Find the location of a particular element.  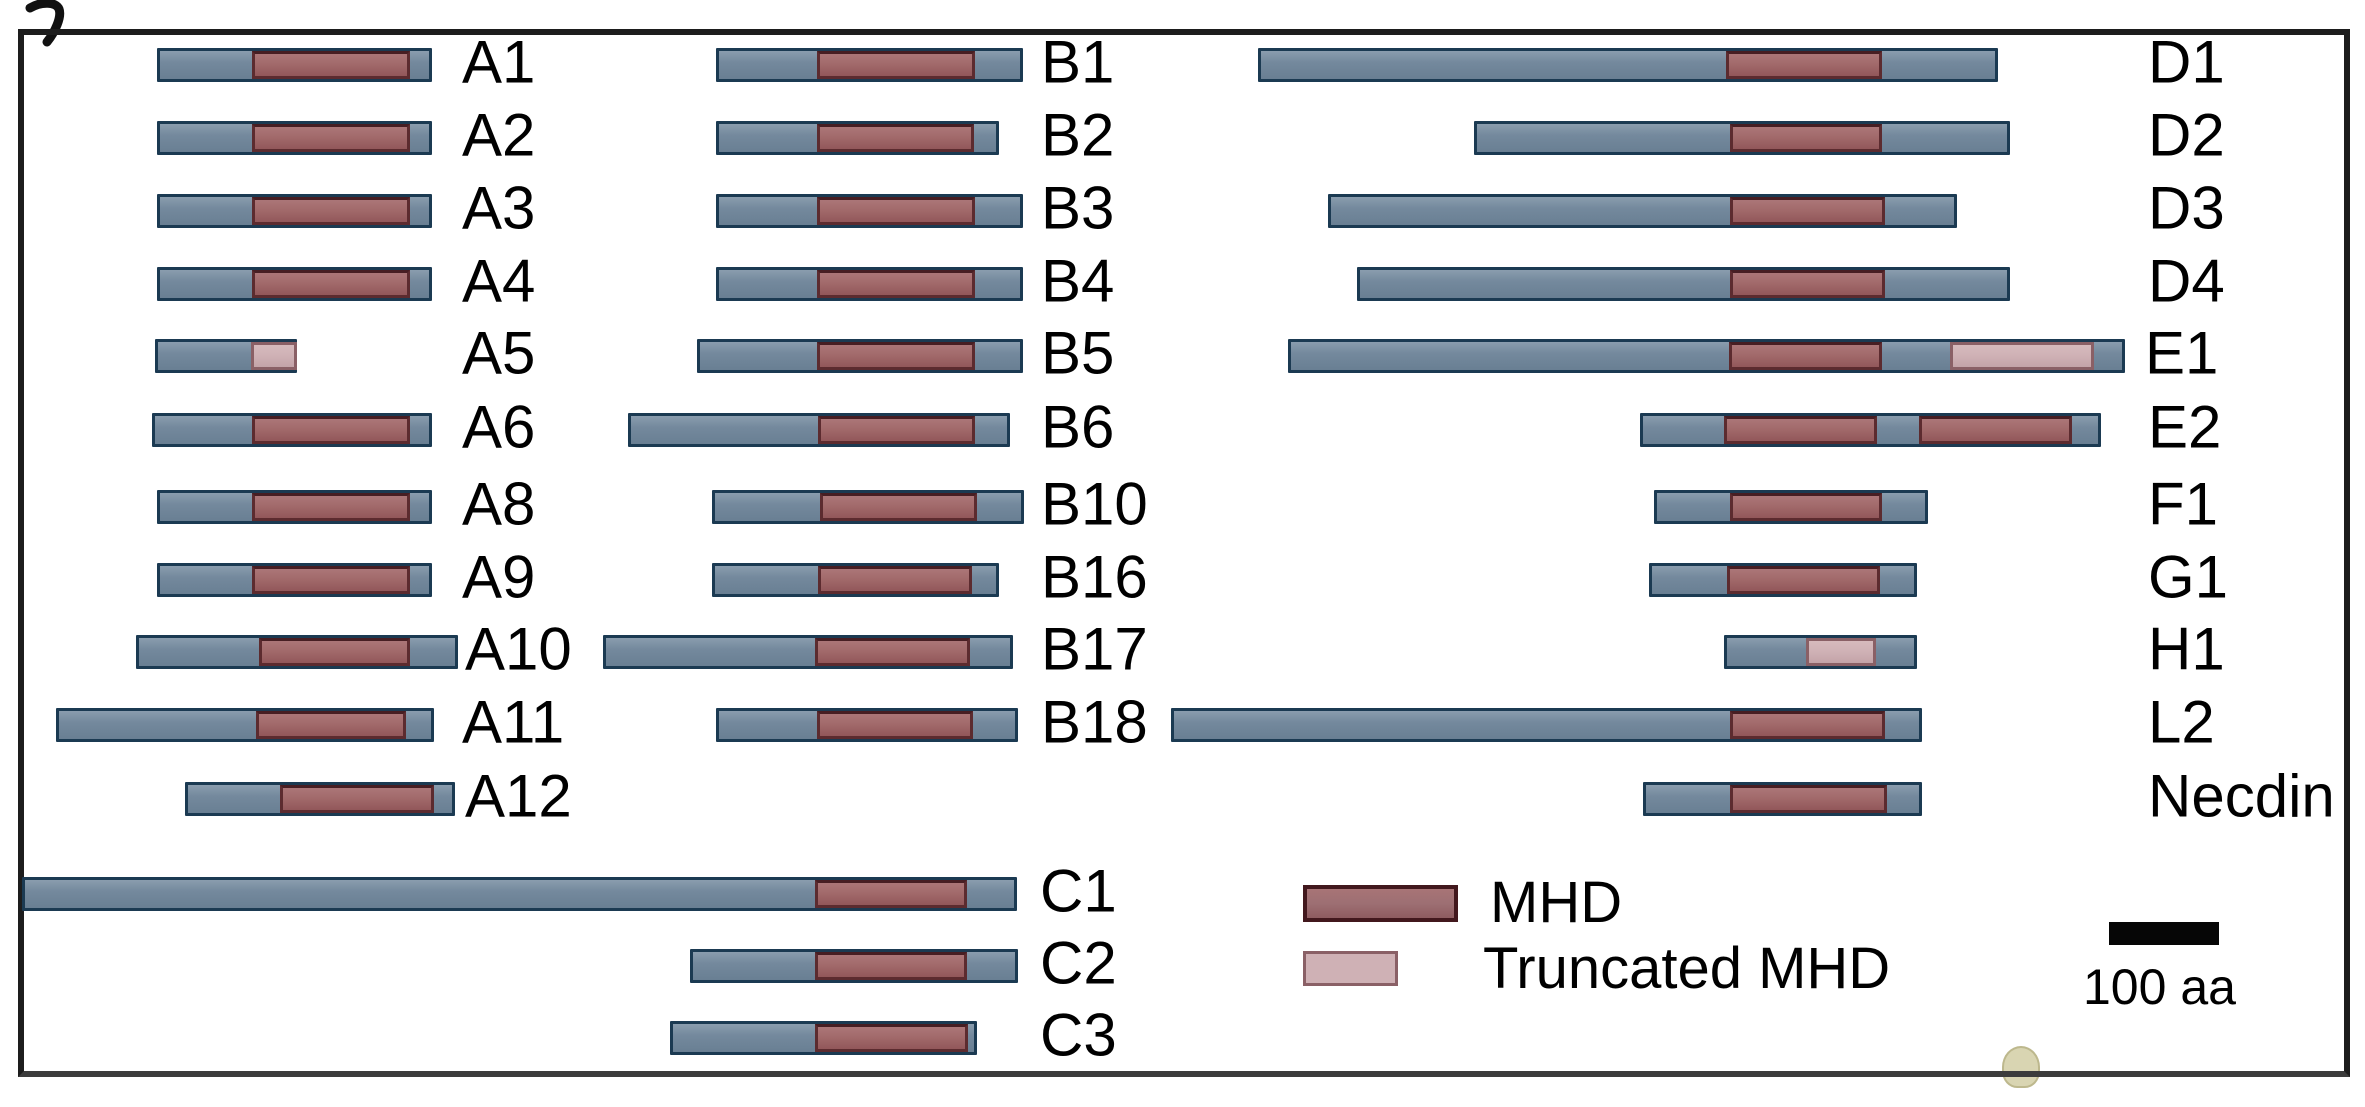

protein-bar-A1 is located at coordinates (294, 65).